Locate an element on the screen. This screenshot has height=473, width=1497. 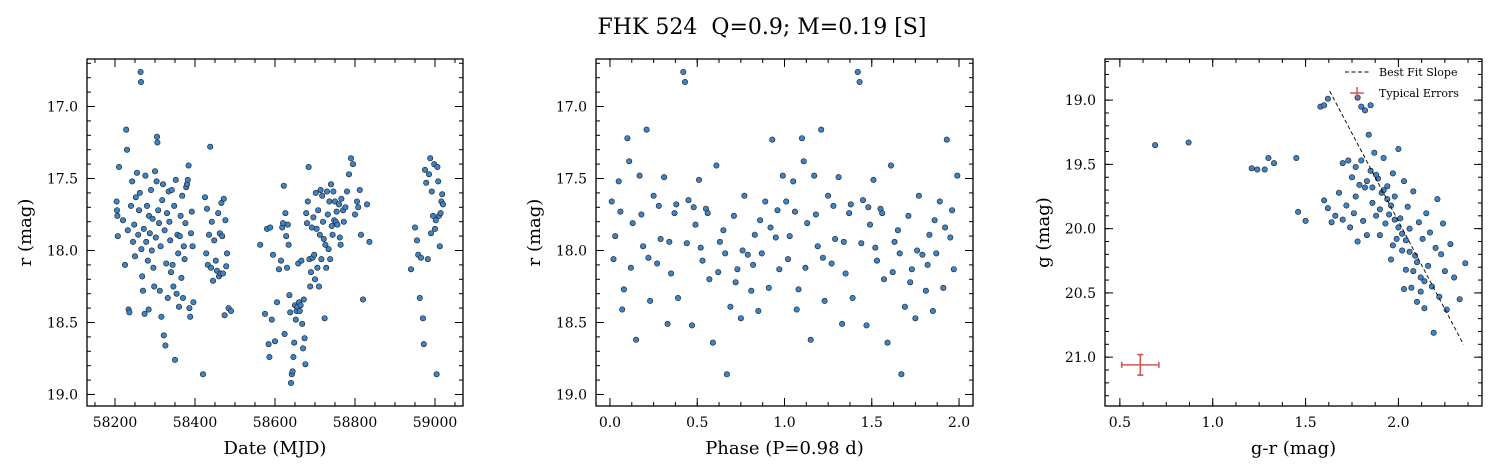
x-axis-label: g-r (mag) is located at coordinates (1293, 448).